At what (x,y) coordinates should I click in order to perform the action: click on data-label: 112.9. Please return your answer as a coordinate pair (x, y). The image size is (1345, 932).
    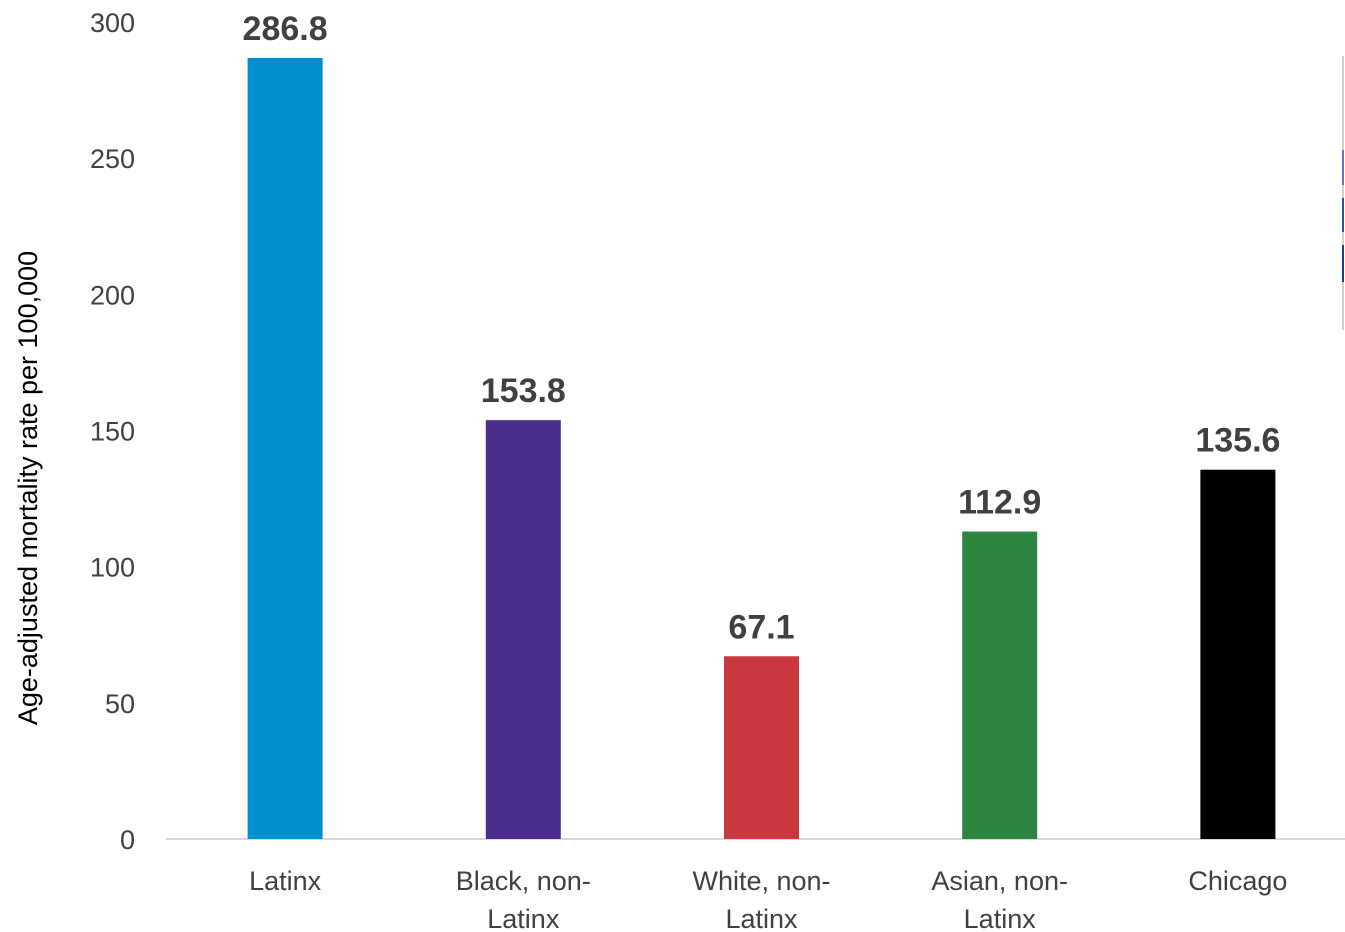
    Looking at the image, I should click on (999, 503).